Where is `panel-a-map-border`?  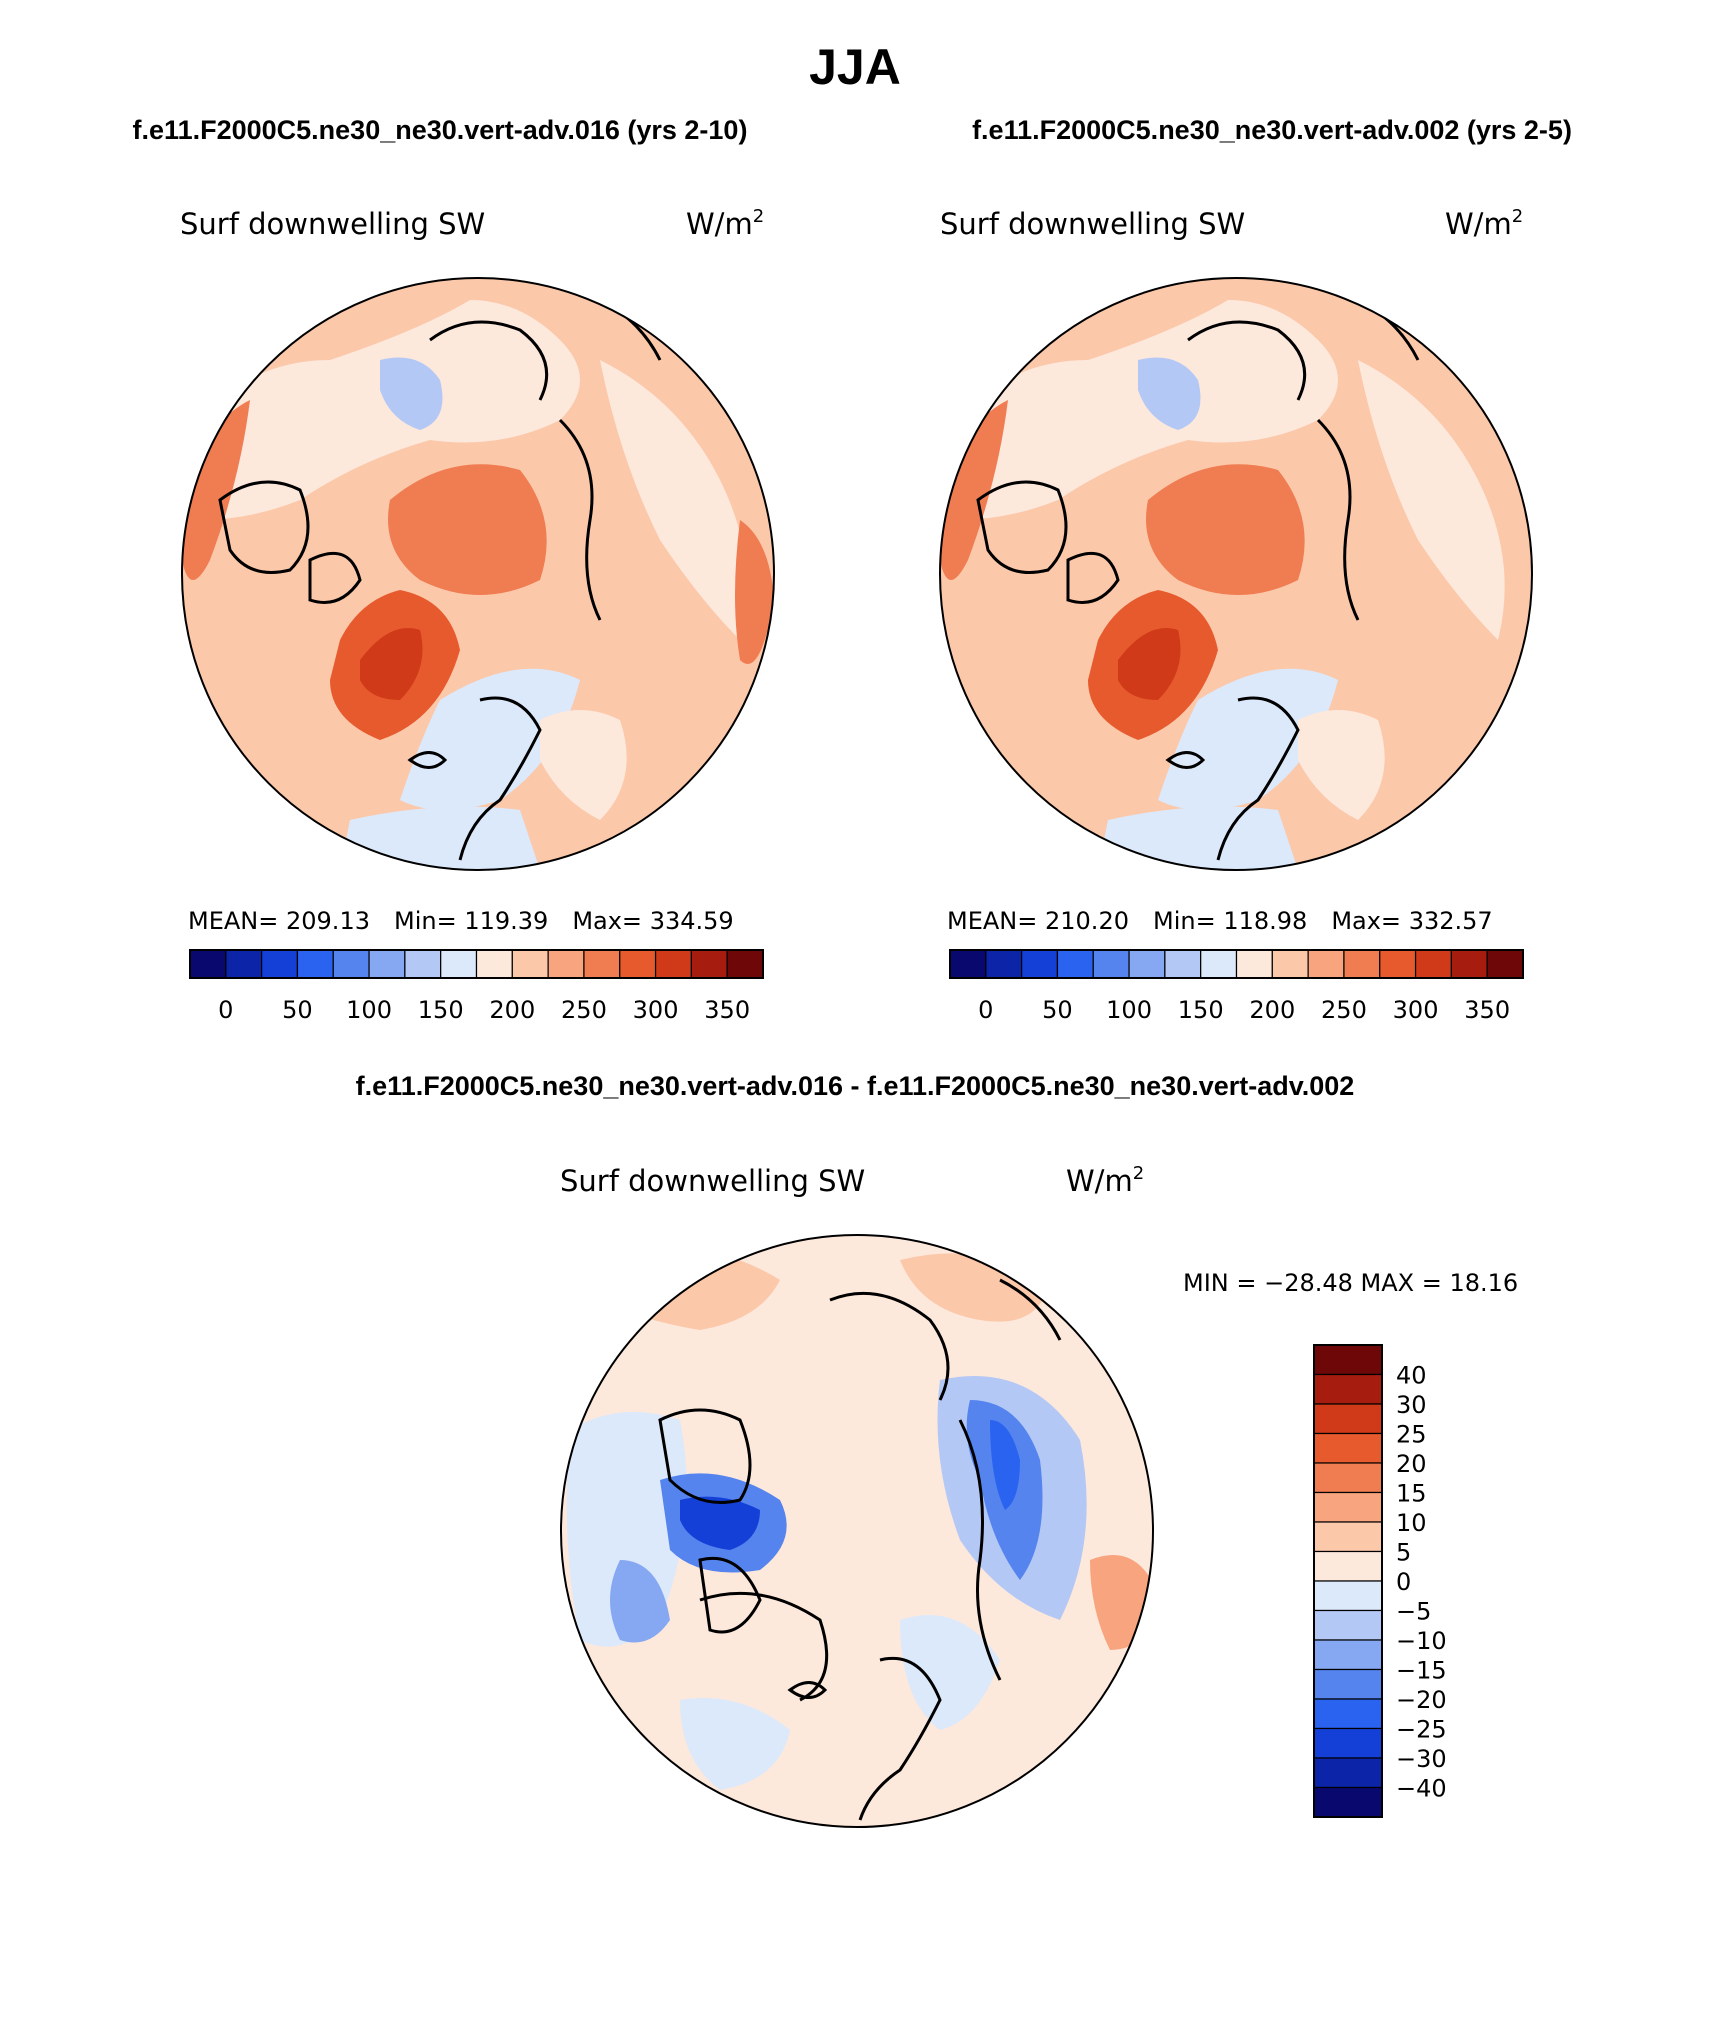 panel-a-map-border is located at coordinates (478, 574).